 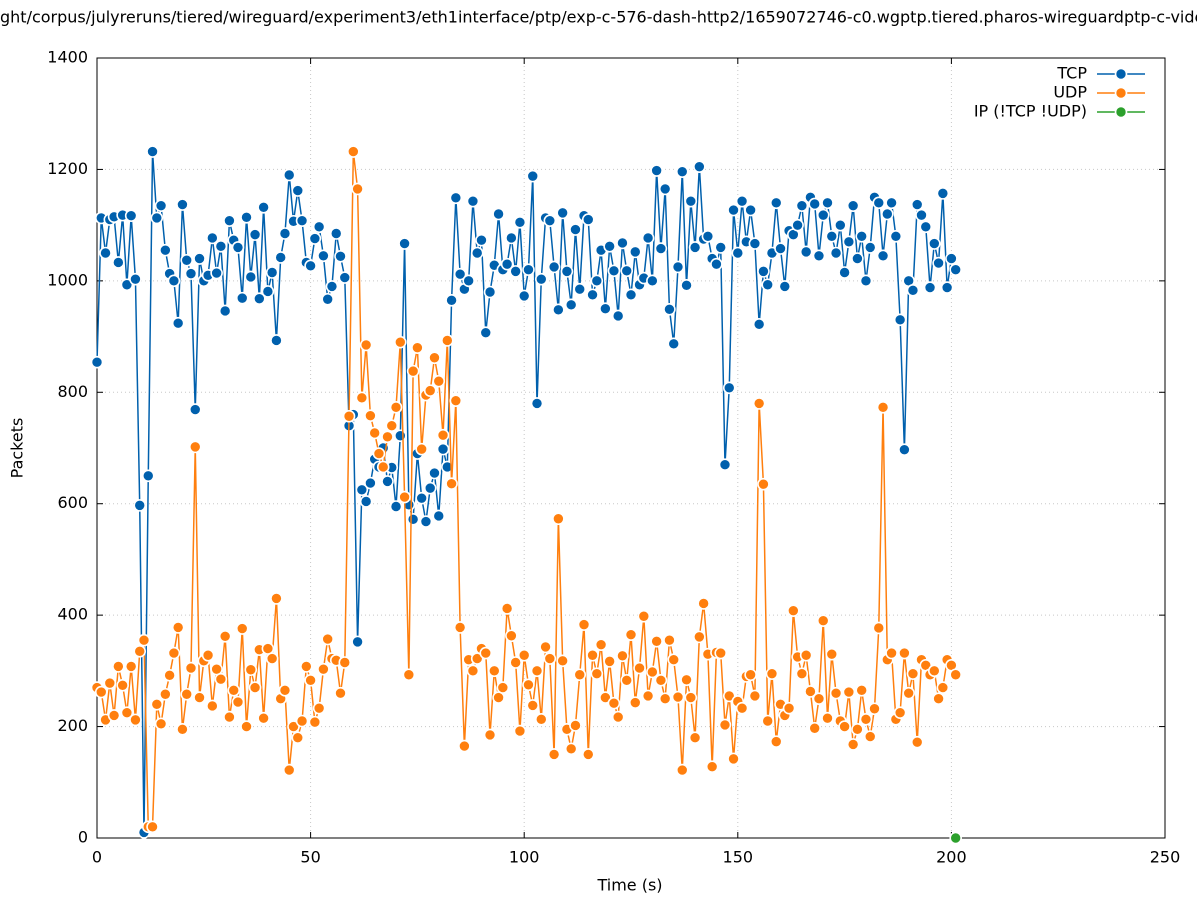 I want to click on x-tick-label: 100, so click(x=524, y=857).